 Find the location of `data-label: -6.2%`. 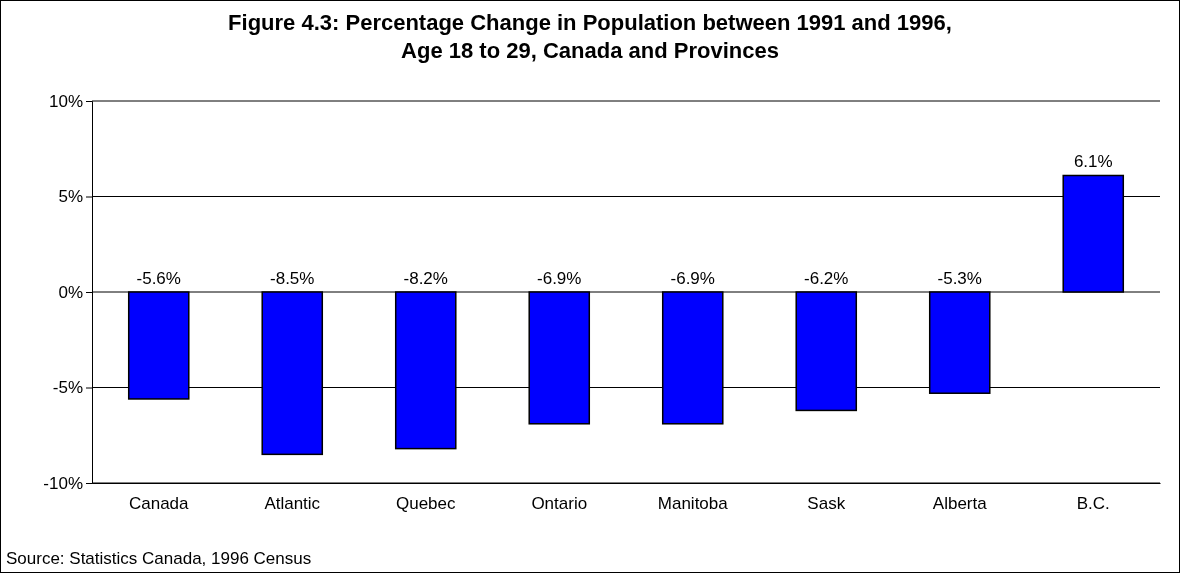

data-label: -6.2% is located at coordinates (826, 278).